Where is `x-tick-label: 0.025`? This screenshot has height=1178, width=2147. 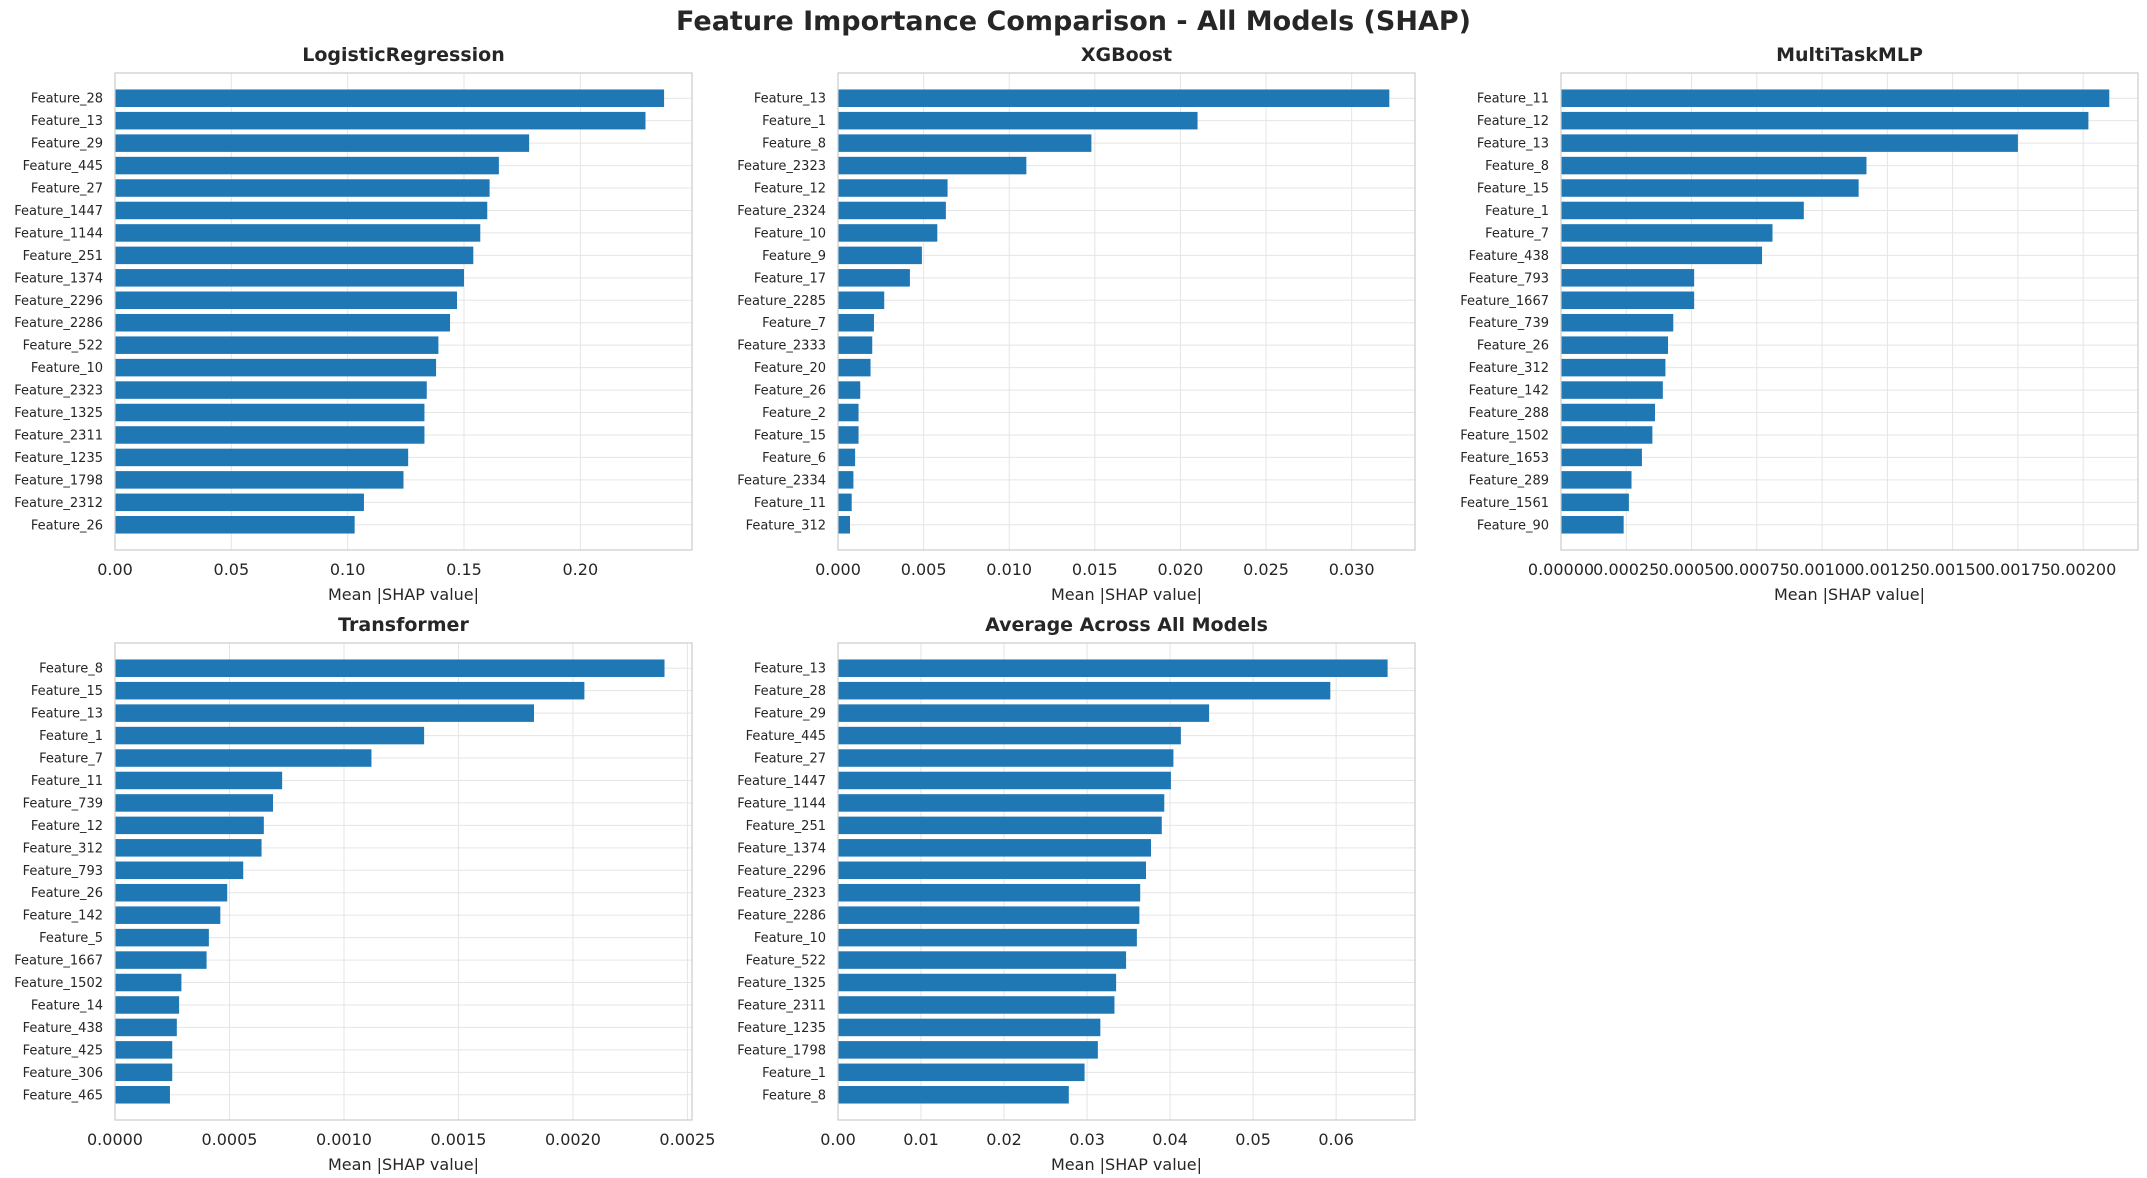 x-tick-label: 0.025 is located at coordinates (1266, 569).